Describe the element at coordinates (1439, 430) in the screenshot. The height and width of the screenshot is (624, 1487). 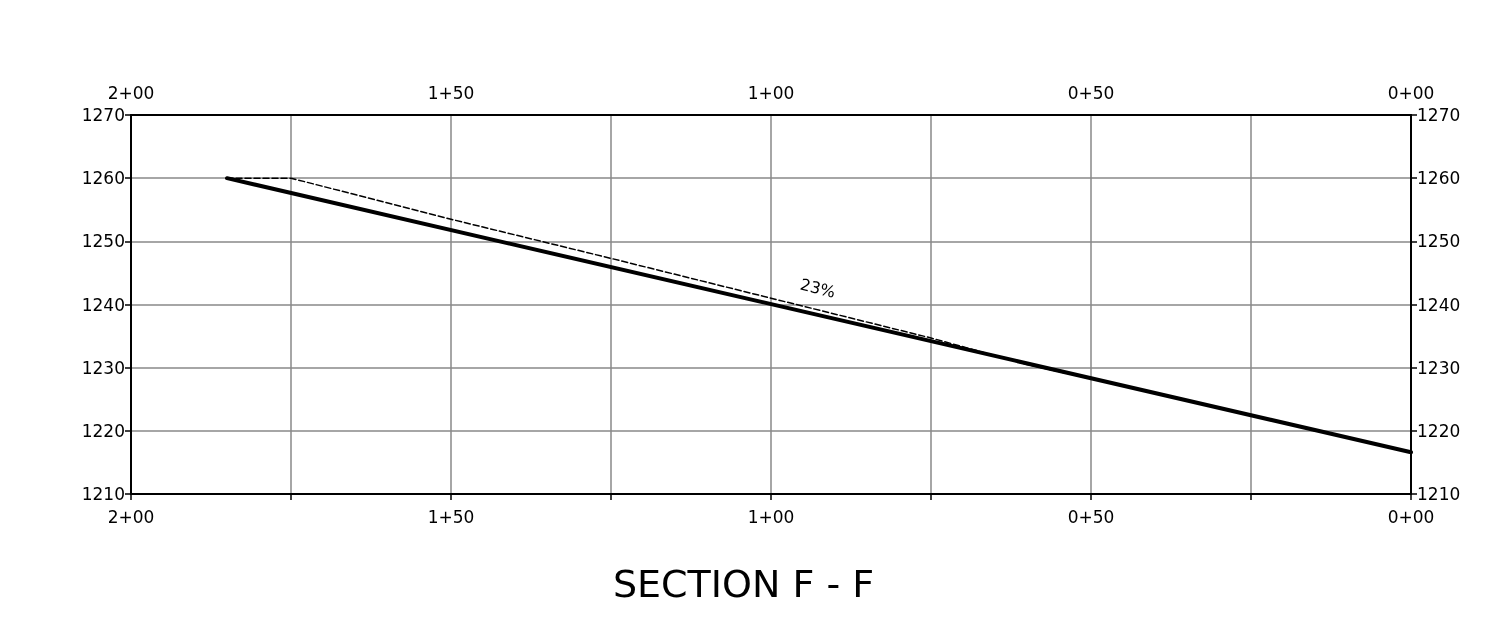
I see `y2-tick-label: 1220` at that location.